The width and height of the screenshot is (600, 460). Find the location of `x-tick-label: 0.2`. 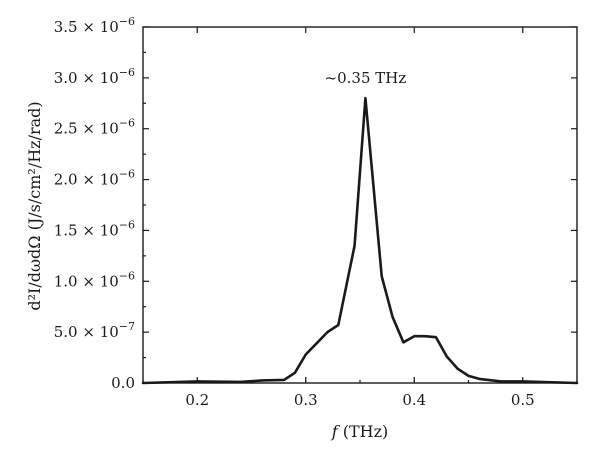

x-tick-label: 0.2 is located at coordinates (197, 400).